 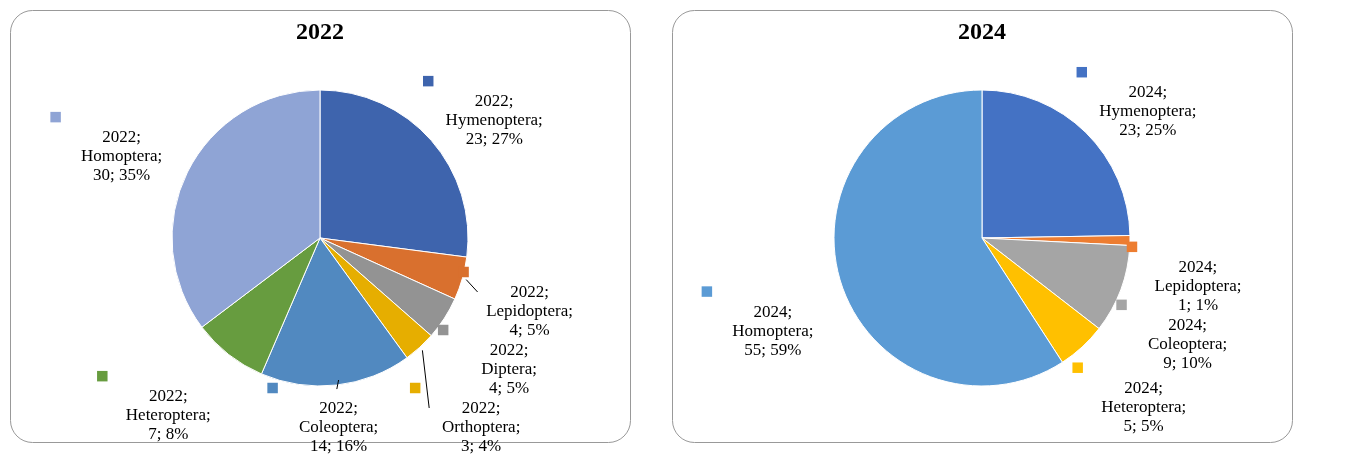 I want to click on data-label: 2024; Homoptera; 55; 59%, so click(x=773, y=330).